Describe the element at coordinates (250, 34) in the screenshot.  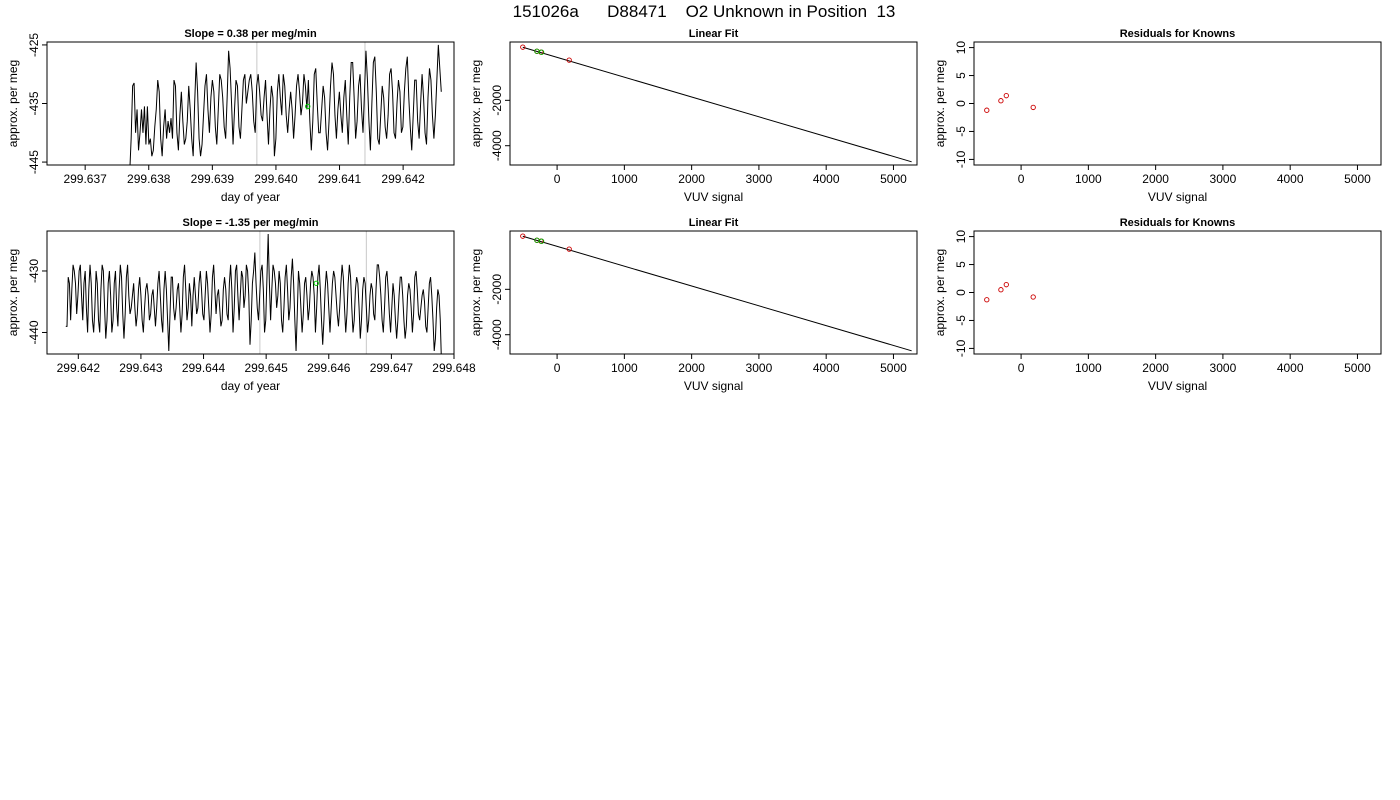
I see `panel-title: Slope = 0.38 per meg/min` at that location.